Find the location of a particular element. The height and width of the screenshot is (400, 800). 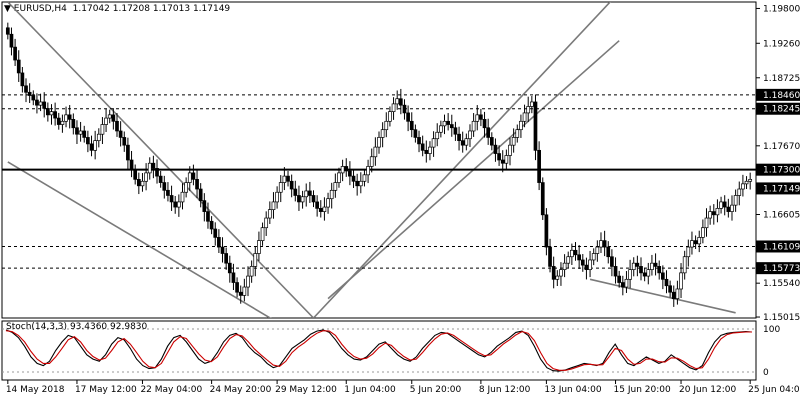

y-tick-label: 1.16605 is located at coordinates (781, 215).